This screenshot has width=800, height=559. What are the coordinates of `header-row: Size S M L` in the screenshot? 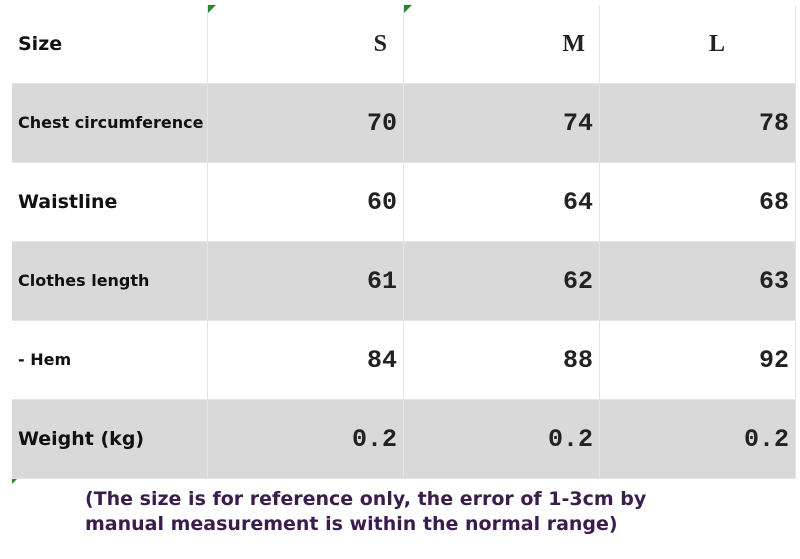 It's located at (404, 44).